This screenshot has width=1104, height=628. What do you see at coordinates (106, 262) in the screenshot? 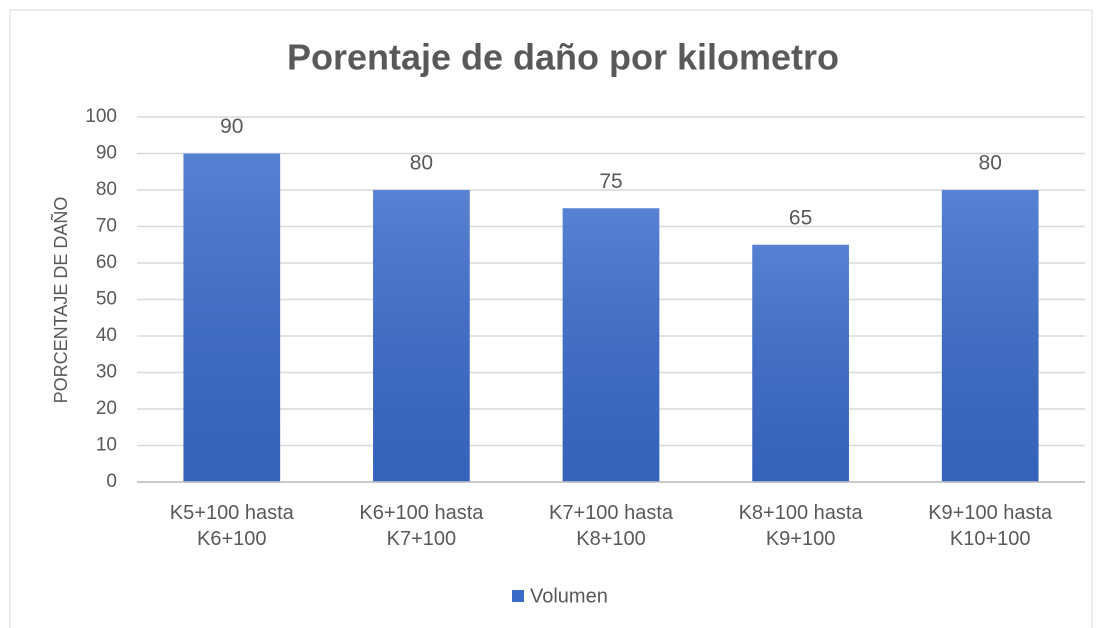
I see `y-tick-label: 60` at bounding box center [106, 262].